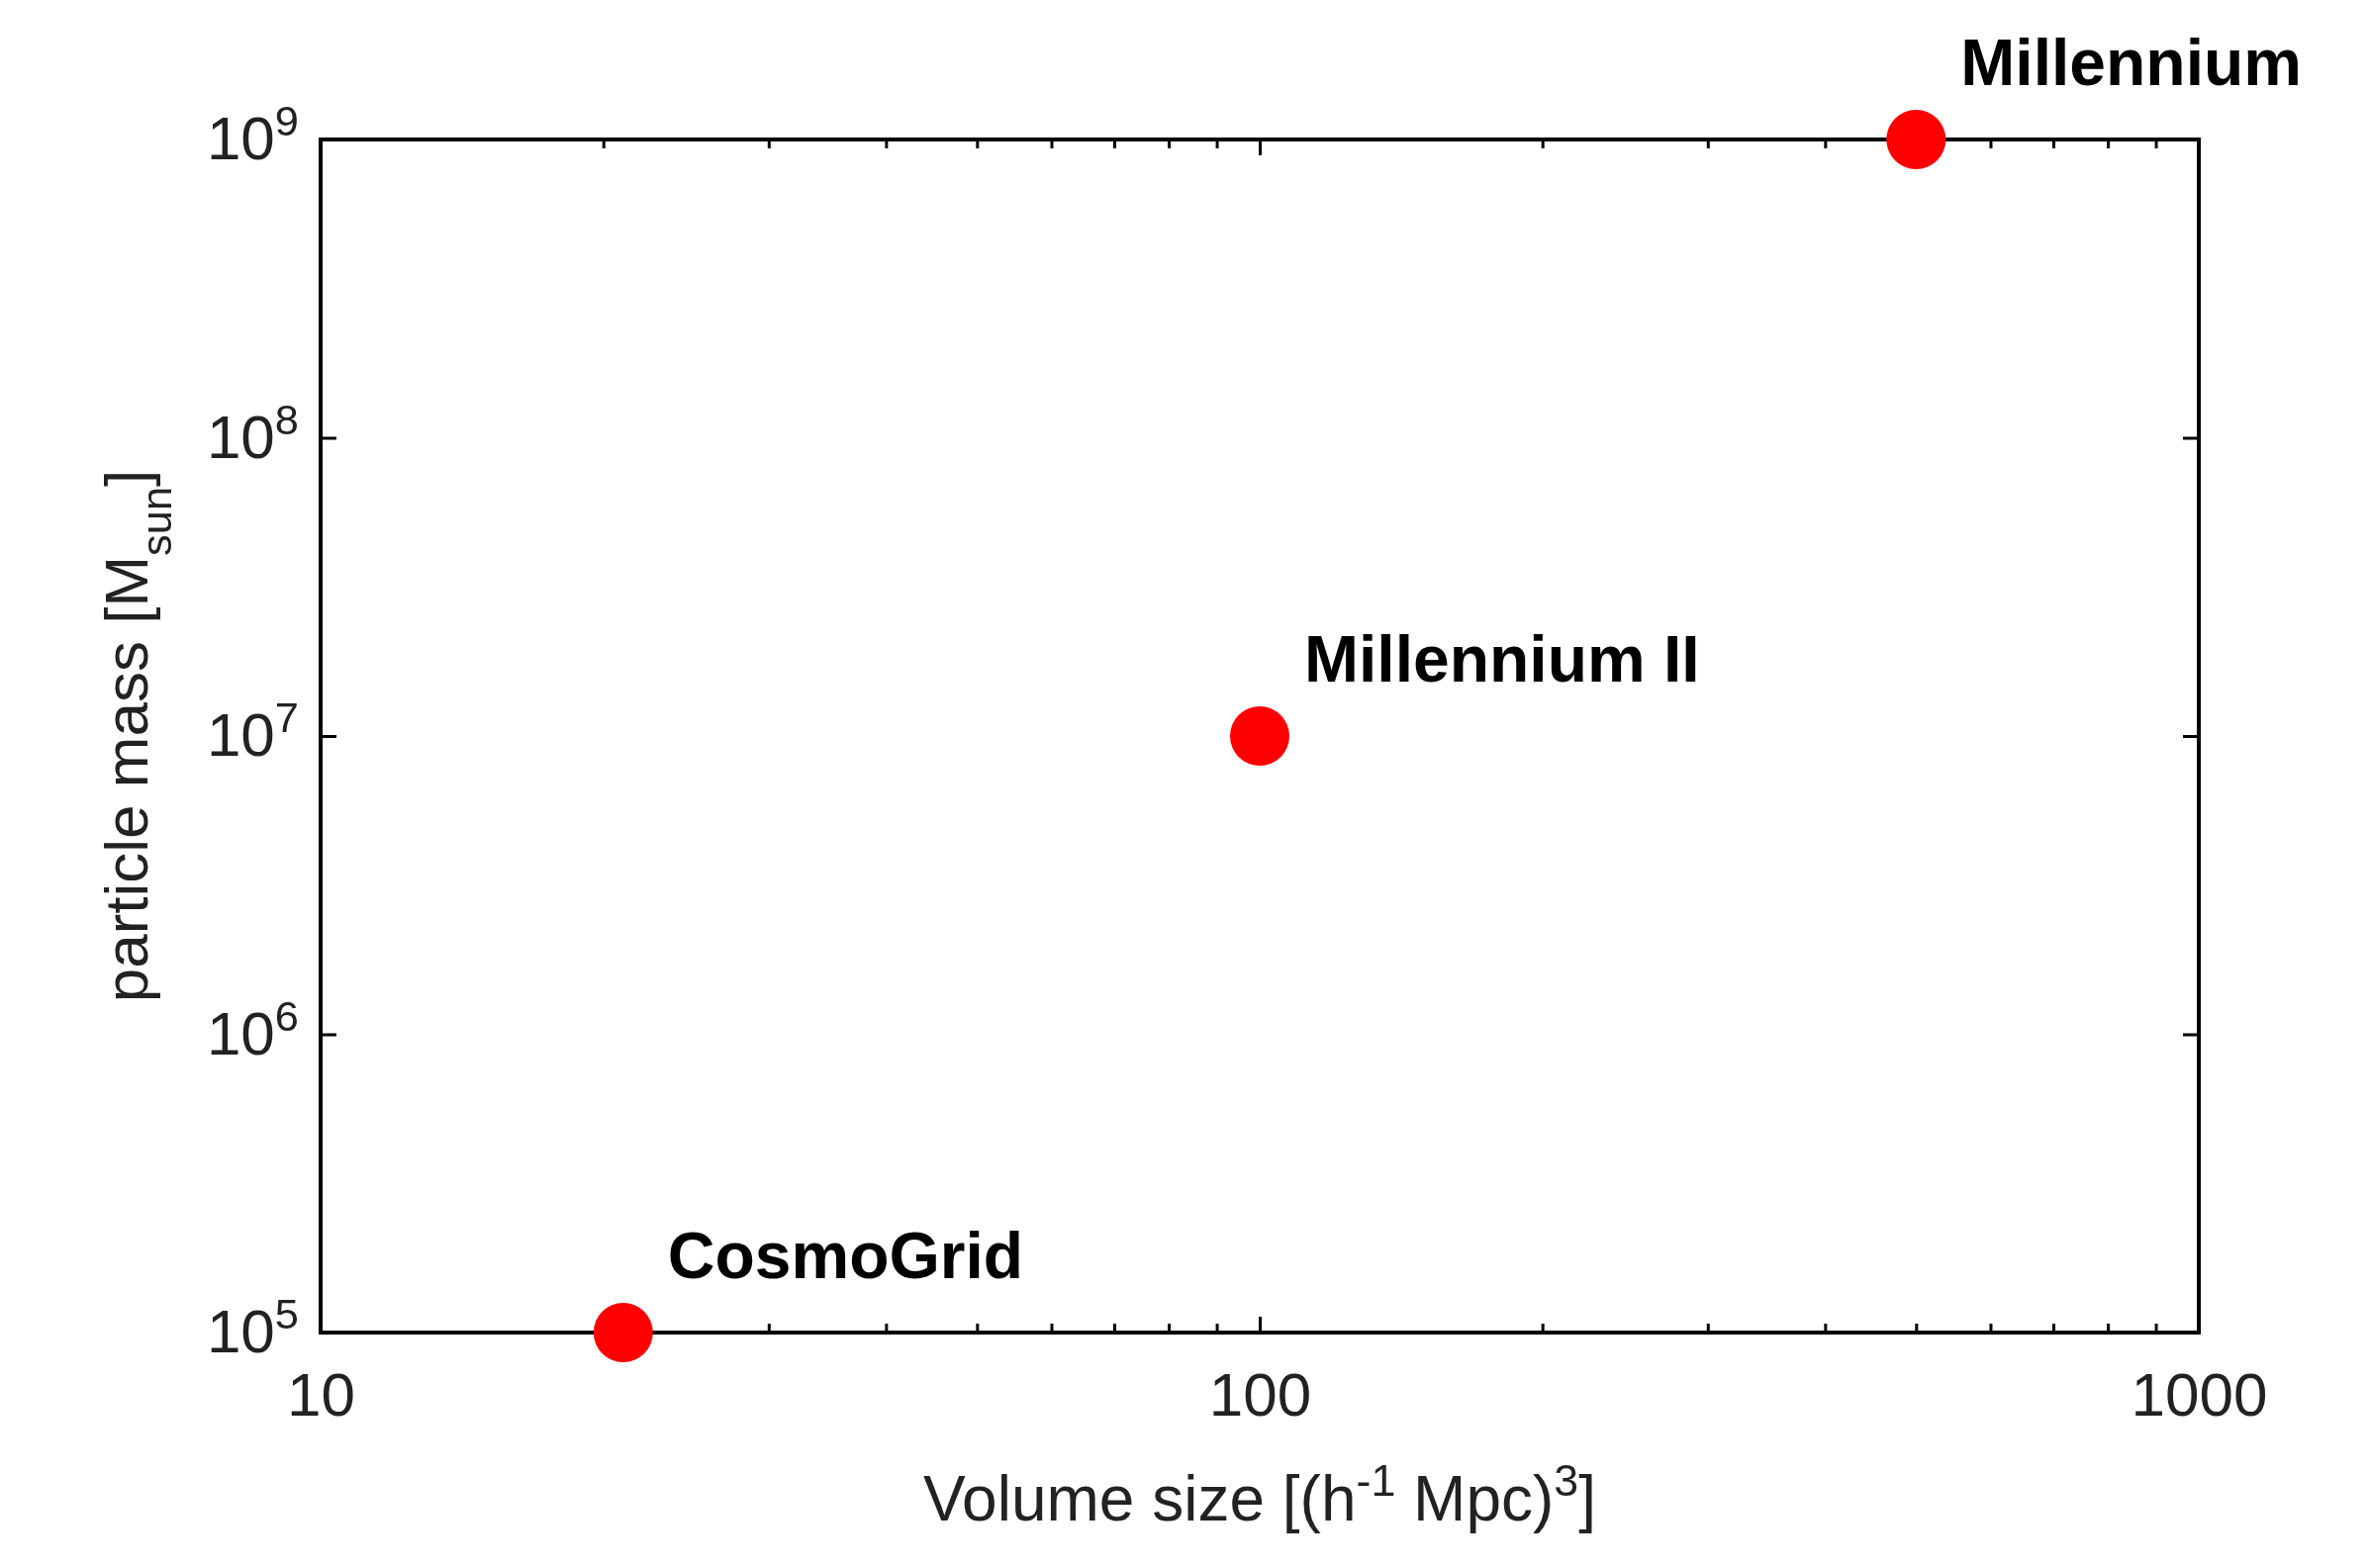 The height and width of the screenshot is (1568, 2369). I want to click on y-tick-label: 10$^{7}$, so click(252, 731).